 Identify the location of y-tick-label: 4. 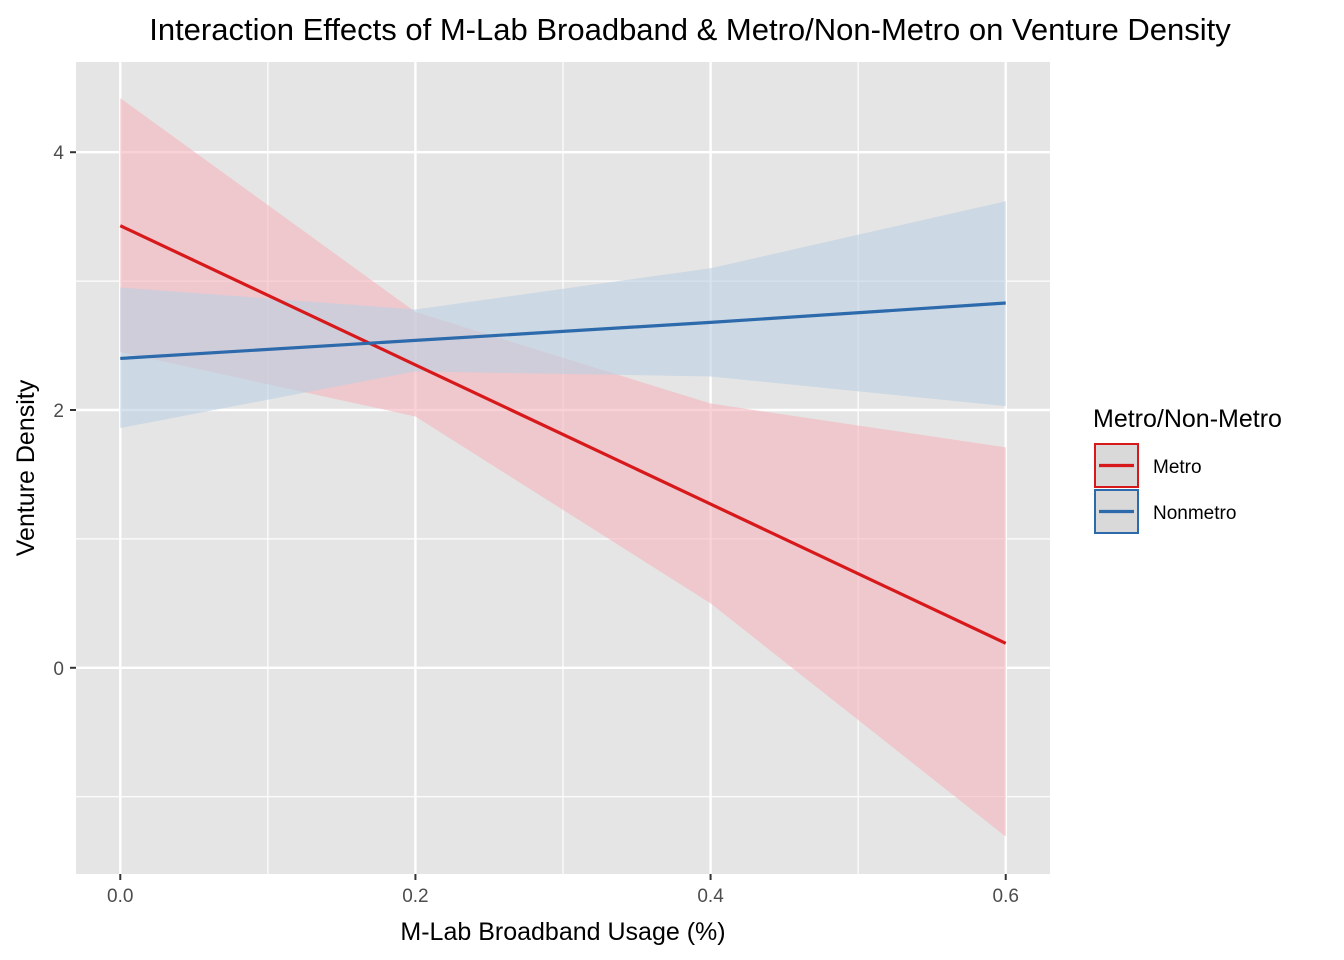
(58, 153).